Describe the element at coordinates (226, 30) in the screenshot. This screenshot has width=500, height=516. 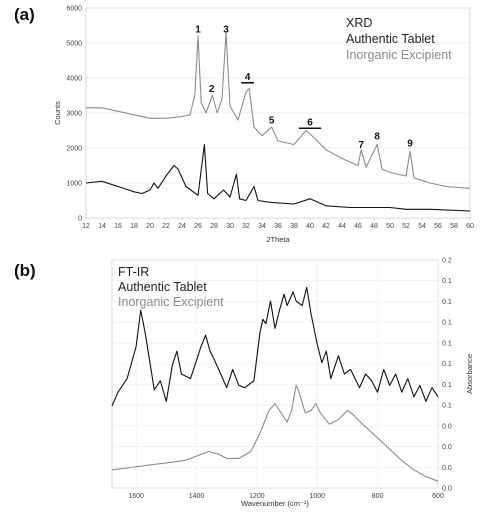
I see `a-peak-label: 3` at that location.